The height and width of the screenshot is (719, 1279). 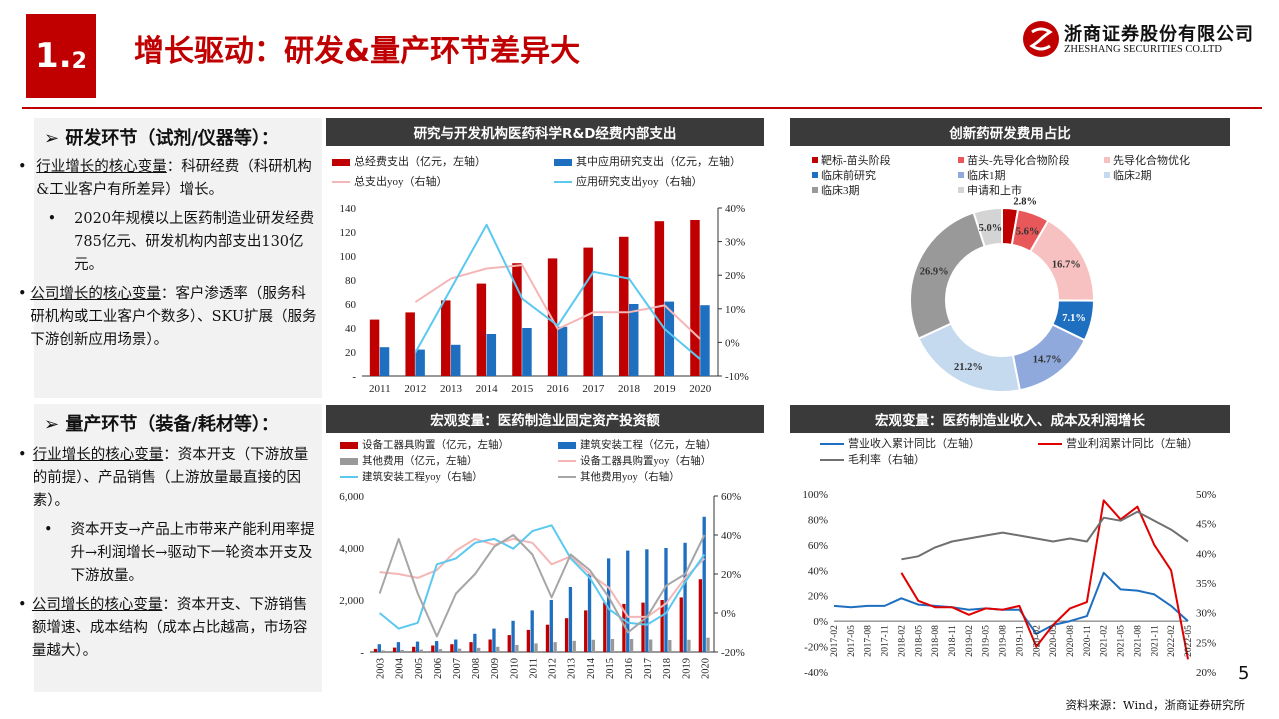 What do you see at coordinates (735, 276) in the screenshot?
I see `rd-yright-tick: 20%` at bounding box center [735, 276].